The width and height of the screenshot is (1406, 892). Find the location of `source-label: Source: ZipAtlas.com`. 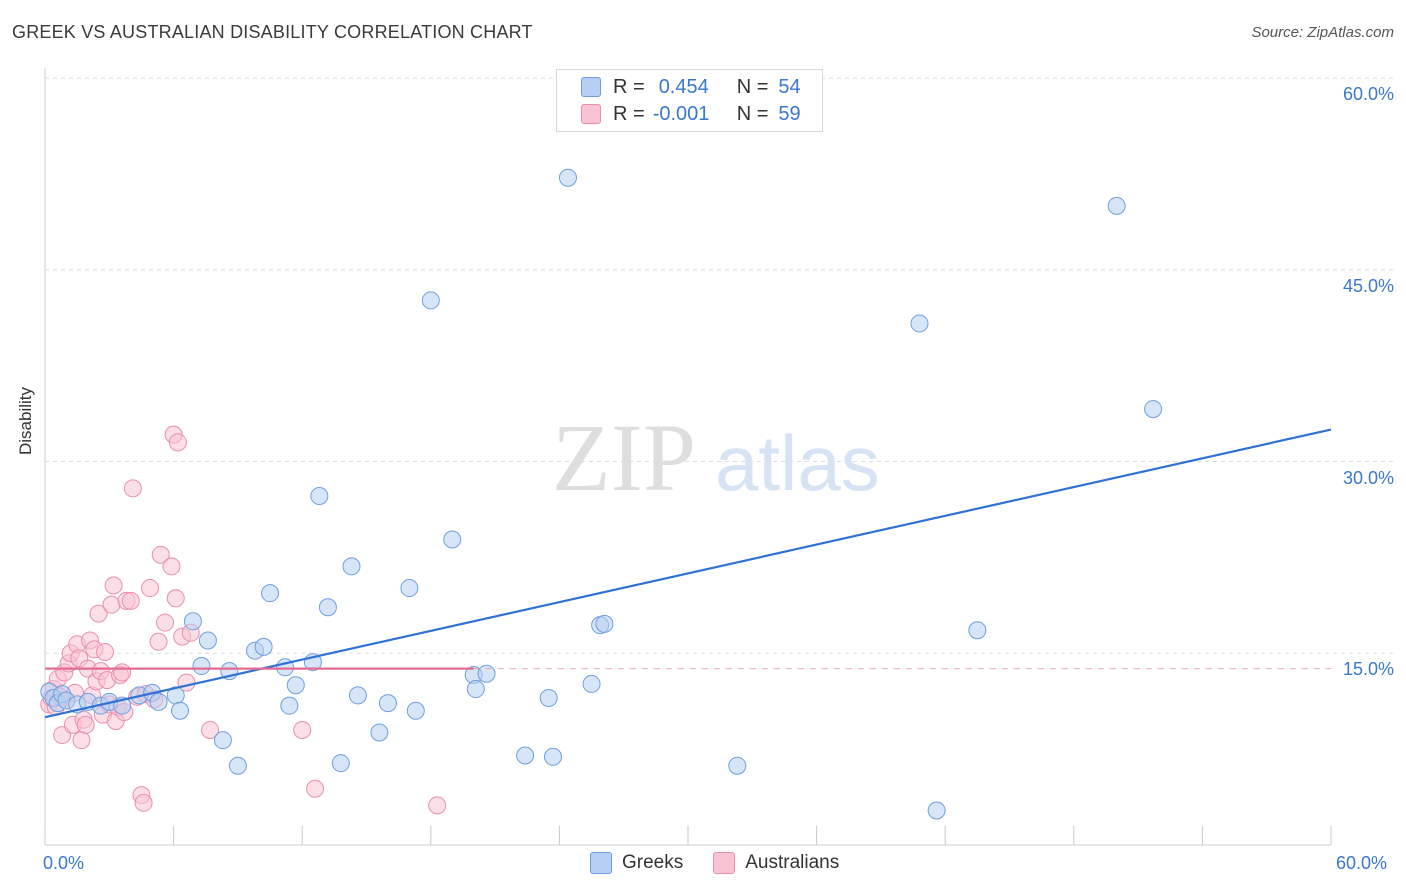

source-label: Source: ZipAtlas.com is located at coordinates (1322, 32).